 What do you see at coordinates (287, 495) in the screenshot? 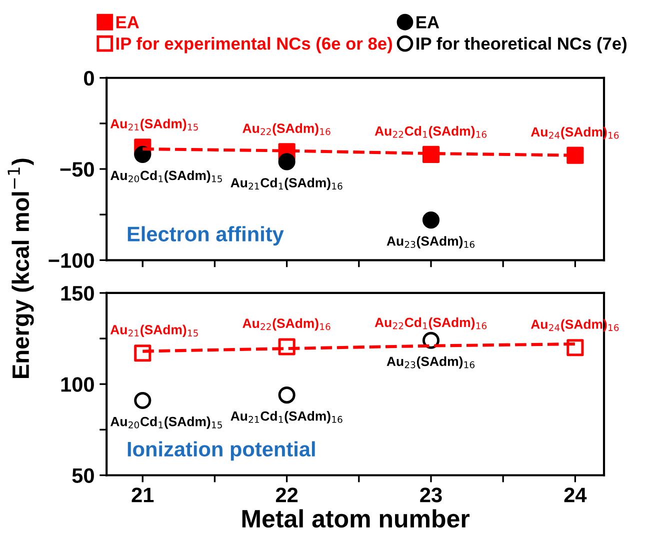
I see `x-tick-label: 22` at bounding box center [287, 495].